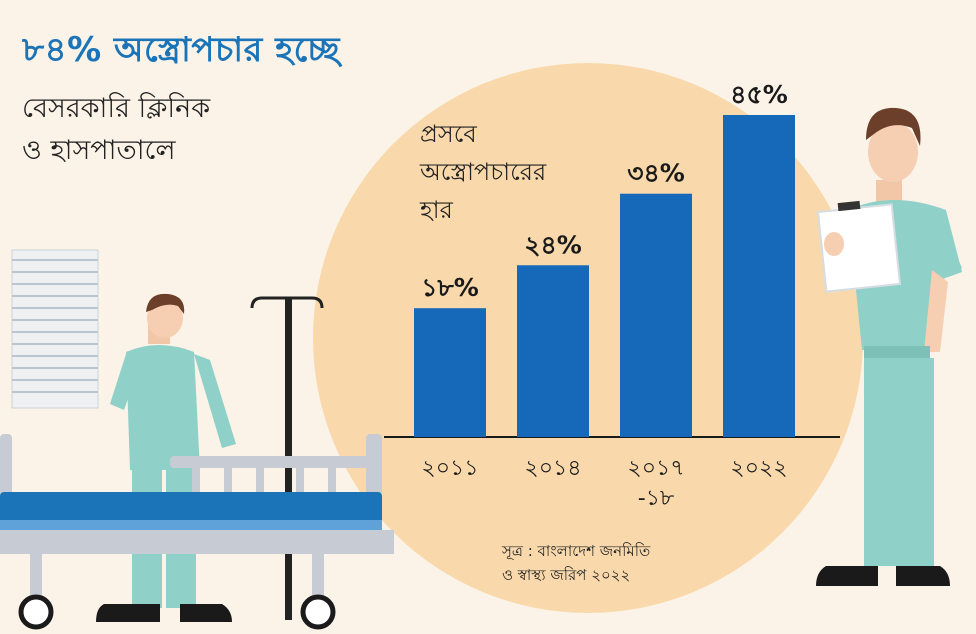  I want to click on category-label-2: ২০১৭, so click(655, 468).